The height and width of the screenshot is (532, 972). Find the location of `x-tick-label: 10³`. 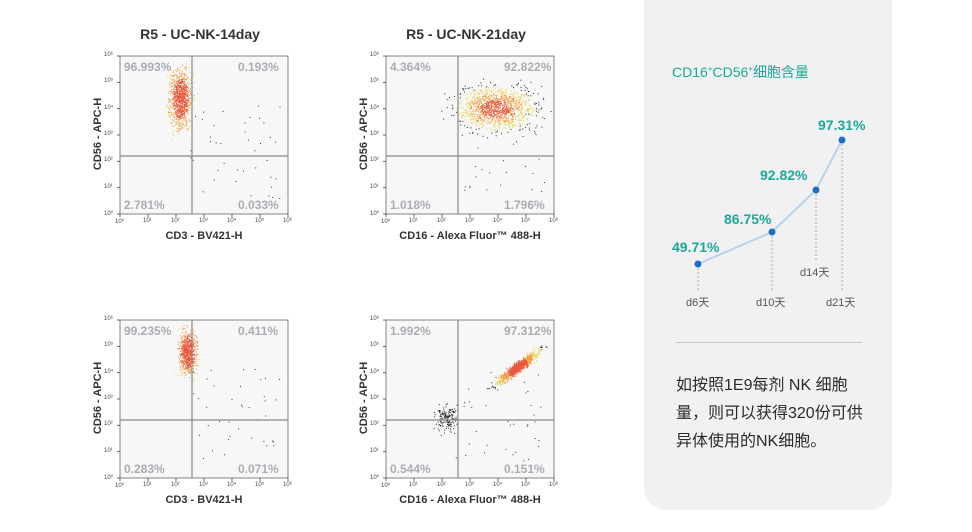

x-tick-label: 10³ is located at coordinates (203, 221).